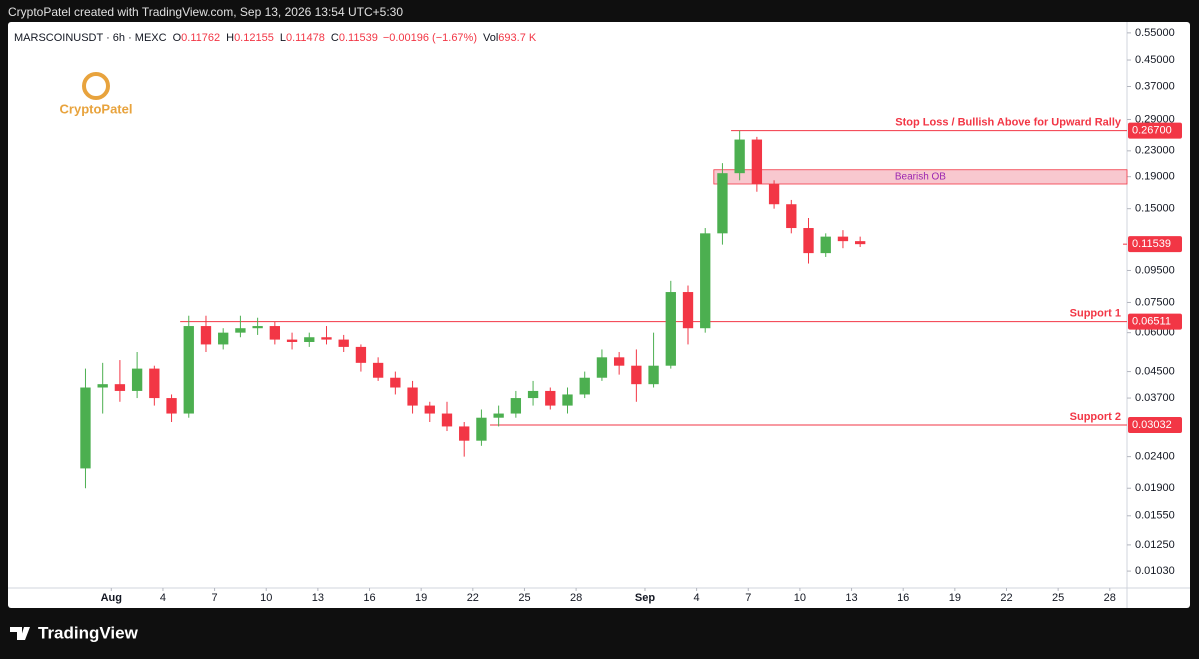 The width and height of the screenshot is (1199, 659). Describe the element at coordinates (645, 598) in the screenshot. I see `x-tick-label: Sep` at that location.